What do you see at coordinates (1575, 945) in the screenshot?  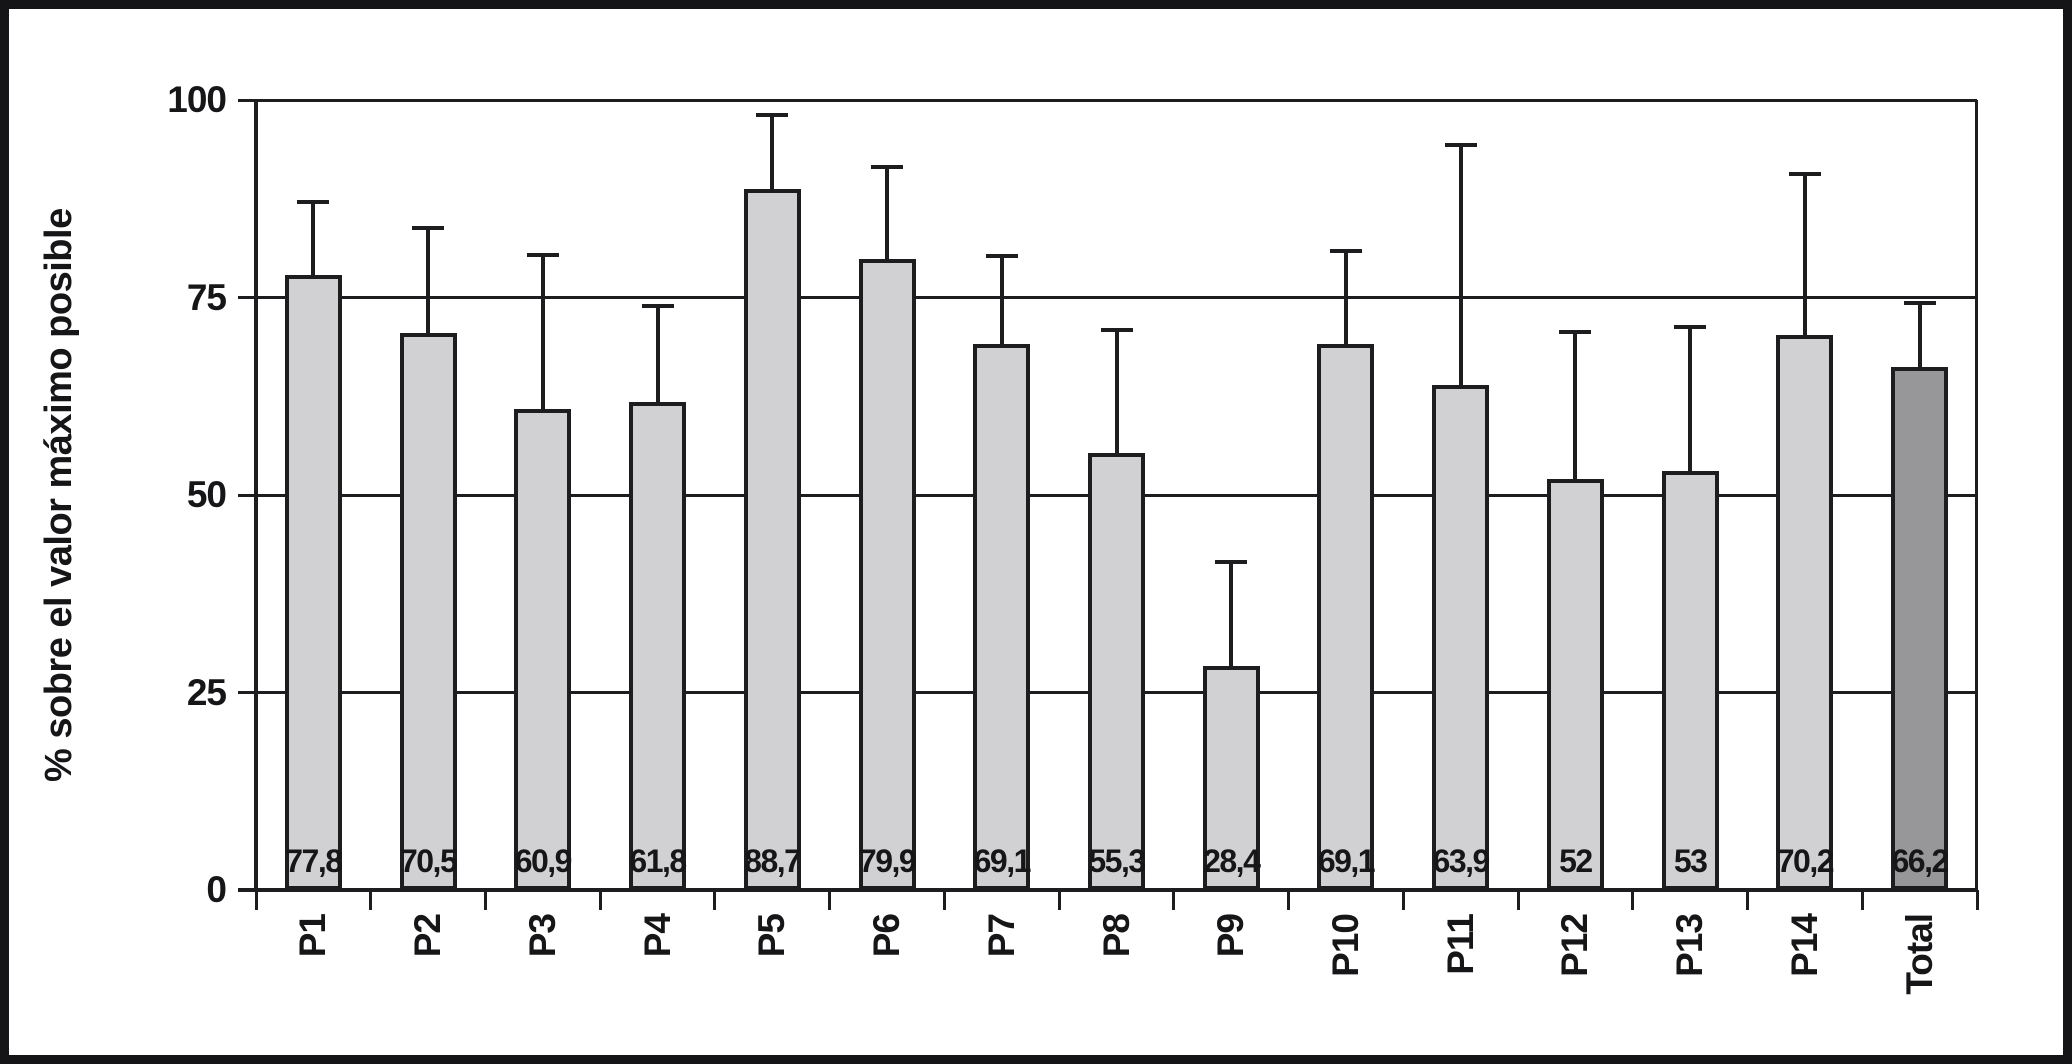 I see `x-tick-label-p12: P12` at bounding box center [1575, 945].